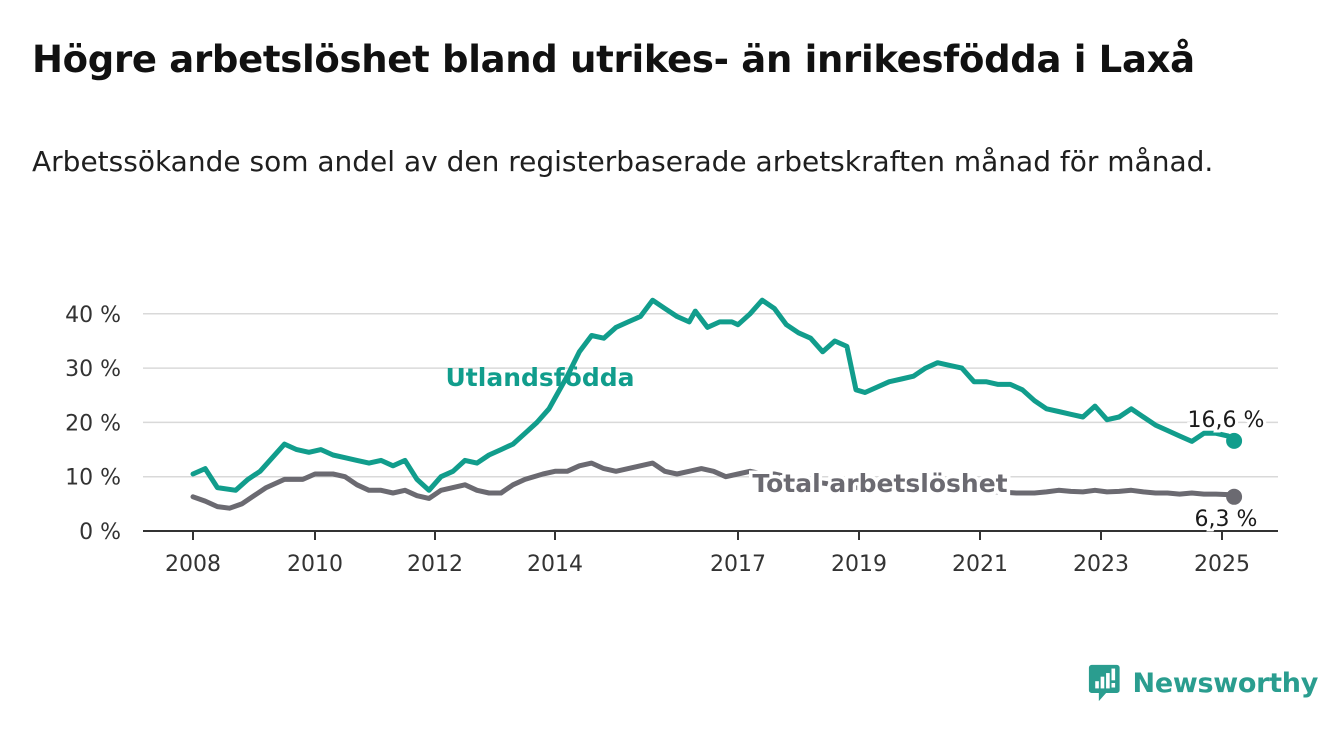 The width and height of the screenshot is (1340, 734). I want to click on x-tick-label: 2012, so click(435, 564).